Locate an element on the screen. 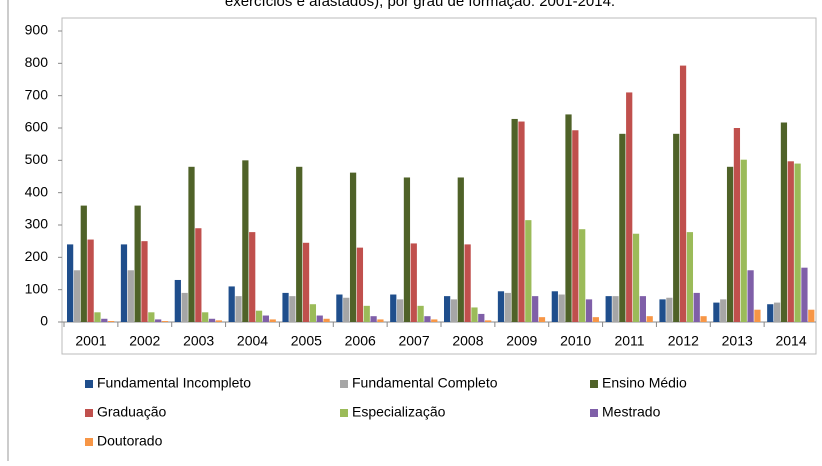  x-tick-label: 2011 is located at coordinates (629, 341).